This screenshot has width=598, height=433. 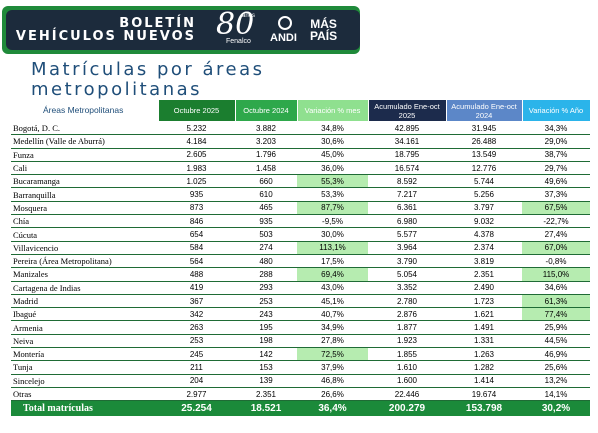 I want to click on cell-acum-2024: 5.744, so click(x=484, y=181).